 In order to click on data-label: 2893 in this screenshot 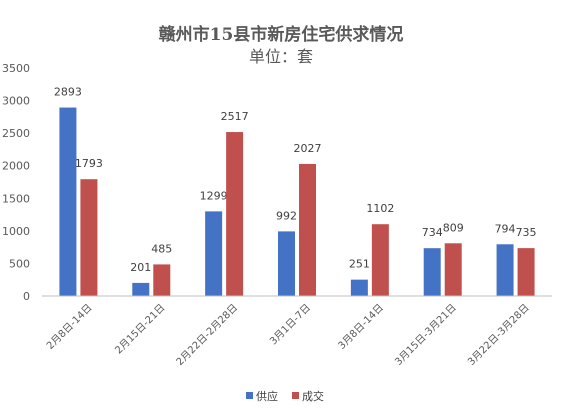, I will do `click(68, 92)`.